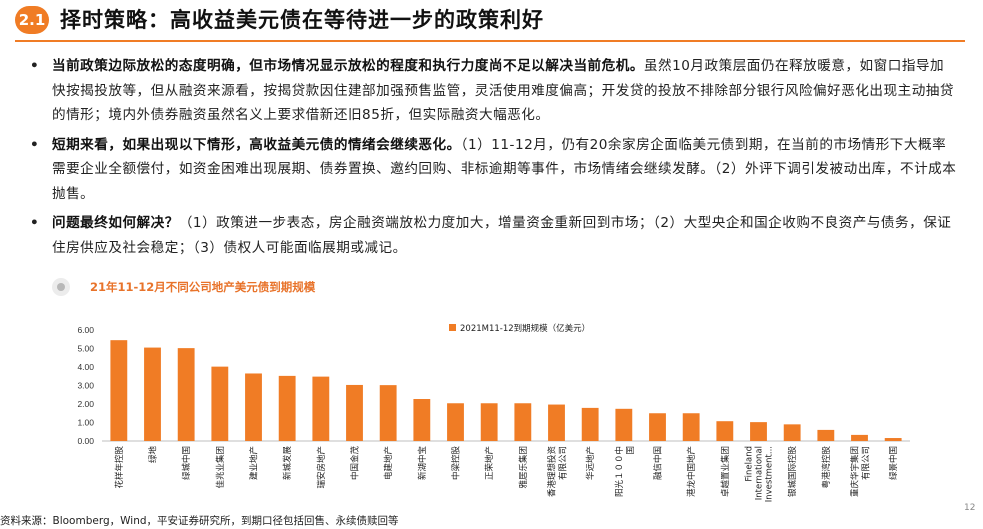 The image size is (983, 529). What do you see at coordinates (254, 463) in the screenshot?
I see `x-tick-label: 建业地产` at bounding box center [254, 463].